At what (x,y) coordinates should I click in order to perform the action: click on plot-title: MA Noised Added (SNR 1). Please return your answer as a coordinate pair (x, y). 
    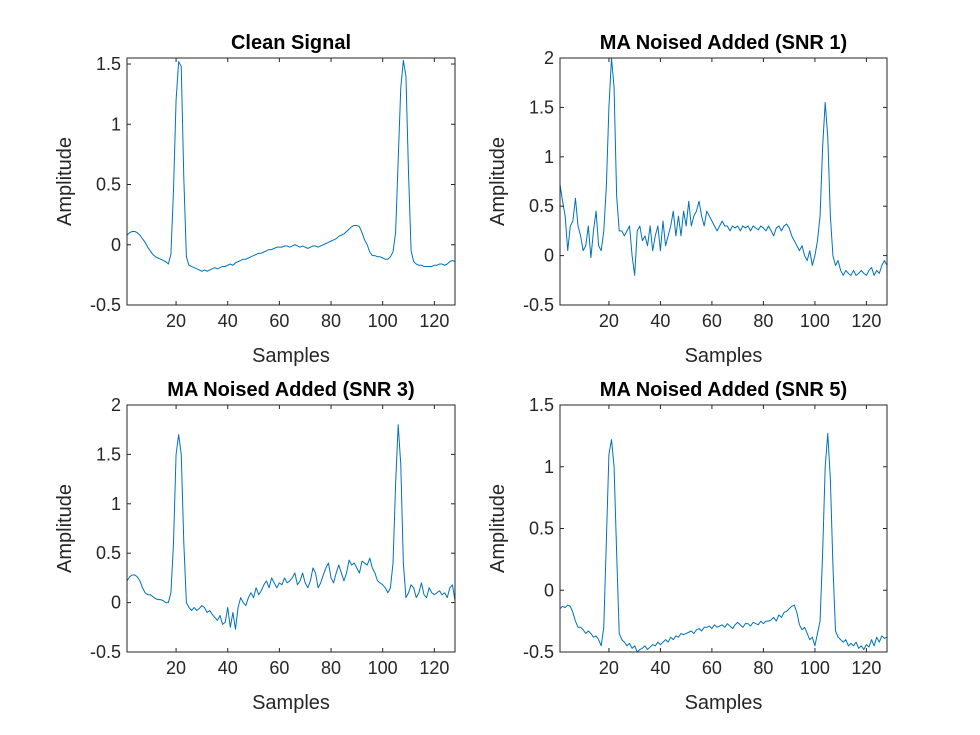
    Looking at the image, I should click on (723, 43).